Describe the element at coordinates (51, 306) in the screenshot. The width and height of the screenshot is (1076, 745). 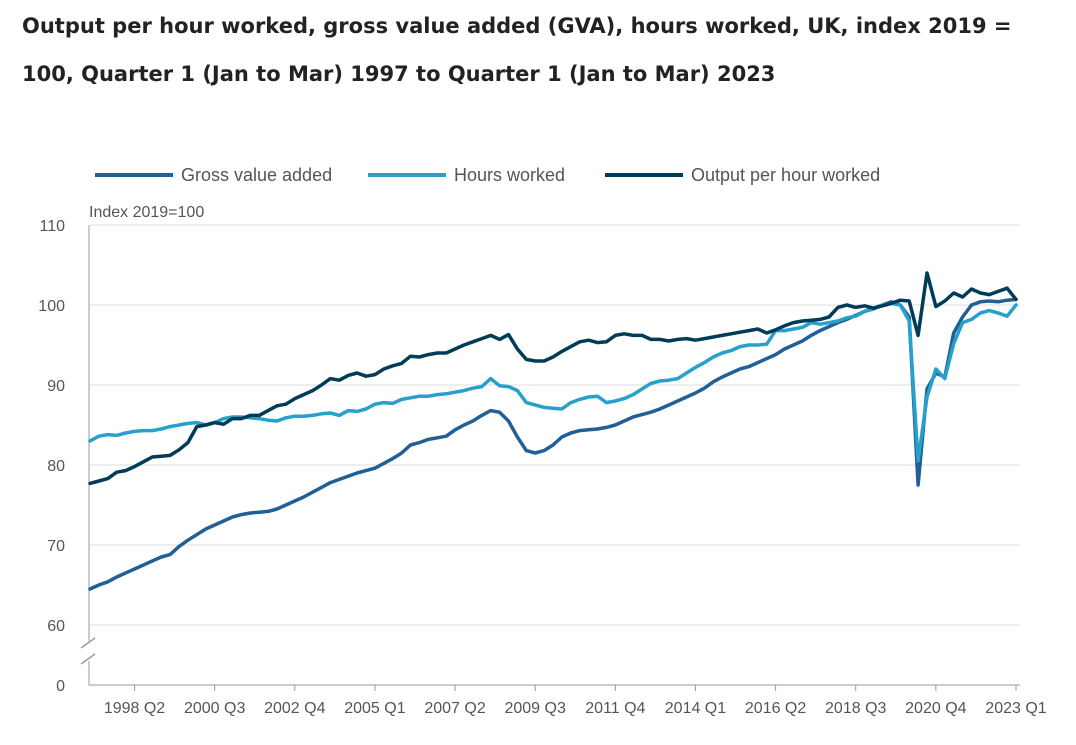
I see `y-tick-label: 100` at that location.